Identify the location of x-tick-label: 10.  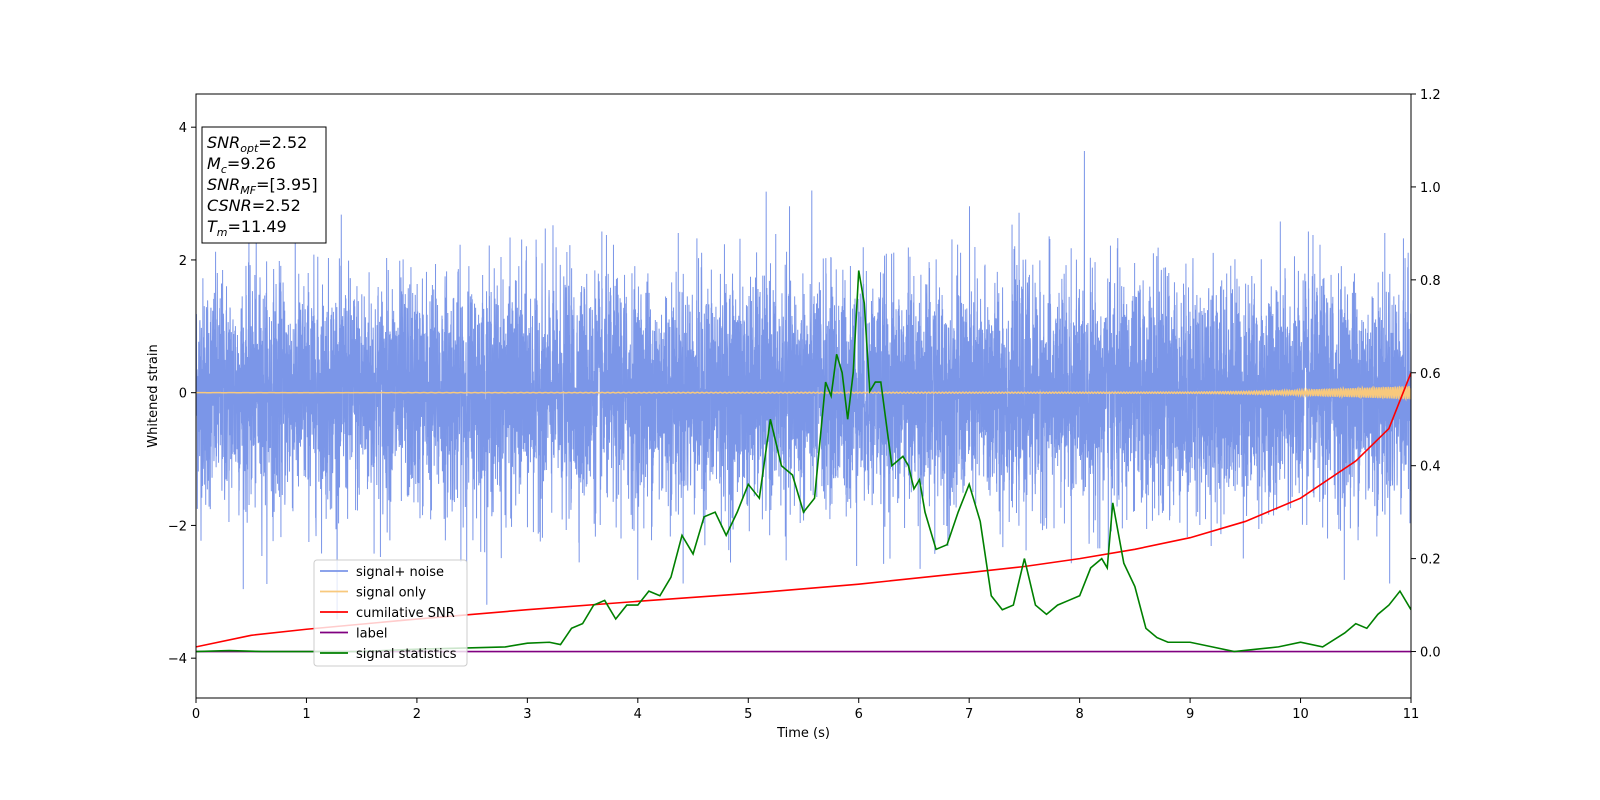
(1300, 714).